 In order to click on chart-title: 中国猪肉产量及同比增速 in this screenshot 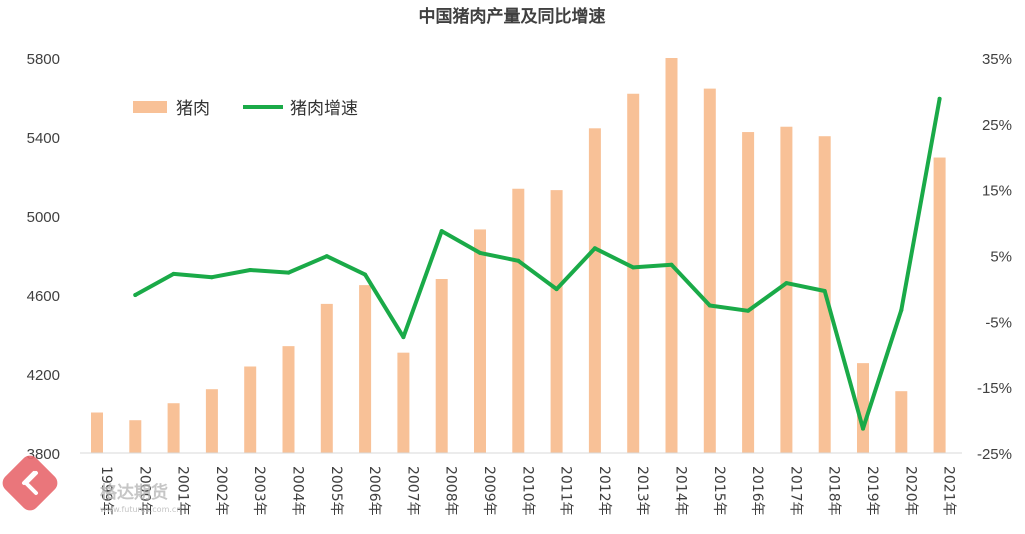, I will do `click(512, 16)`.